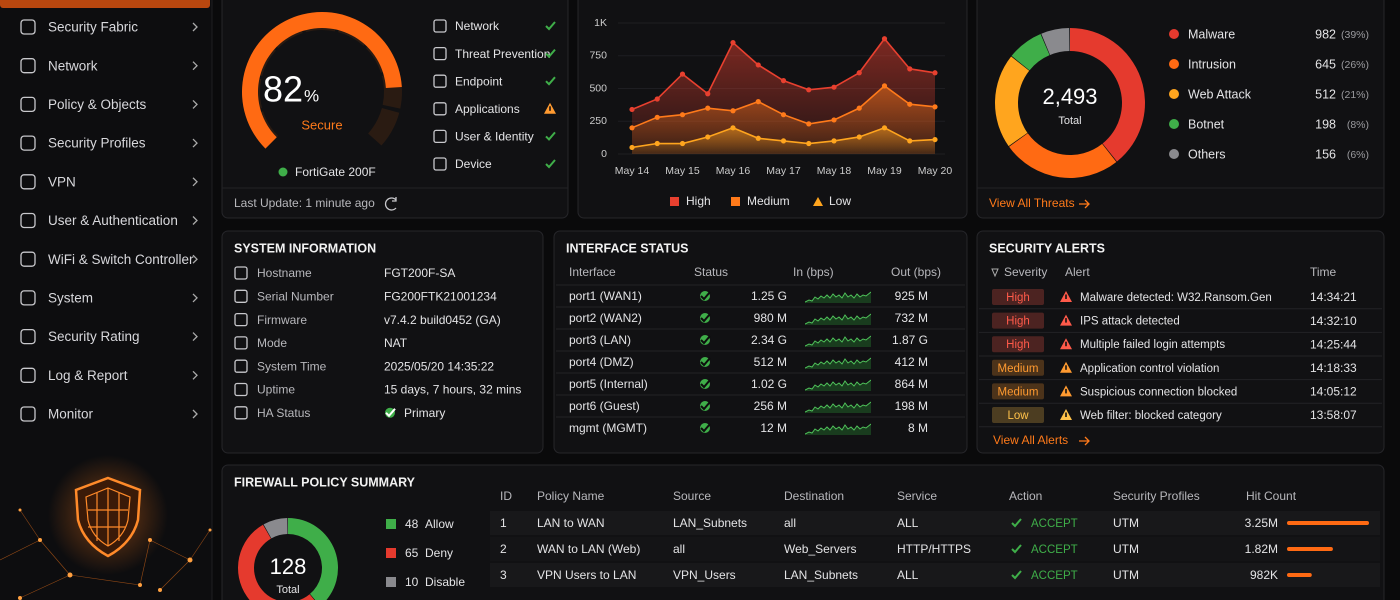  I want to click on logo-network, so click(105, 554).